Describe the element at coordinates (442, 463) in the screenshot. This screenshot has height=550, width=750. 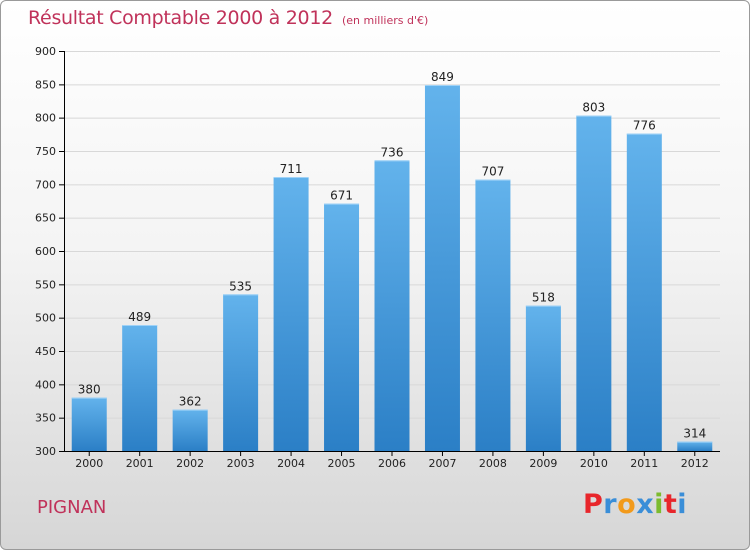
I see `x-tick-label: 2007` at that location.